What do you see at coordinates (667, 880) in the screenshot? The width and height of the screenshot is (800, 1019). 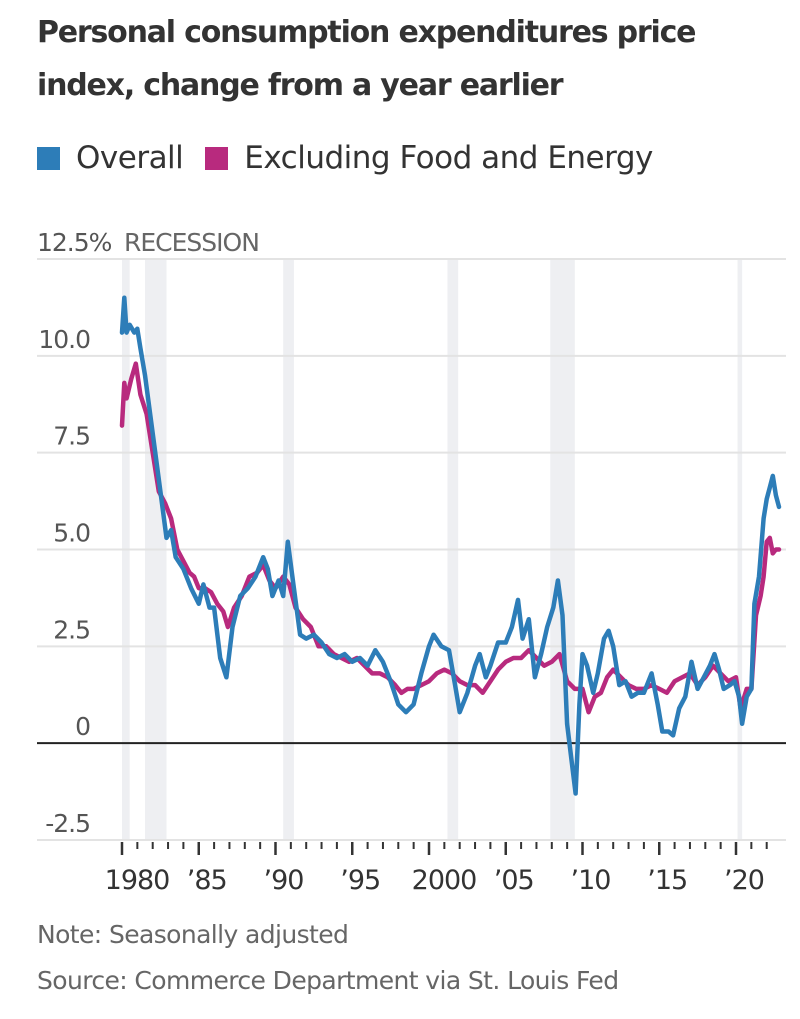 I see `x-tick-label: ’15` at bounding box center [667, 880].